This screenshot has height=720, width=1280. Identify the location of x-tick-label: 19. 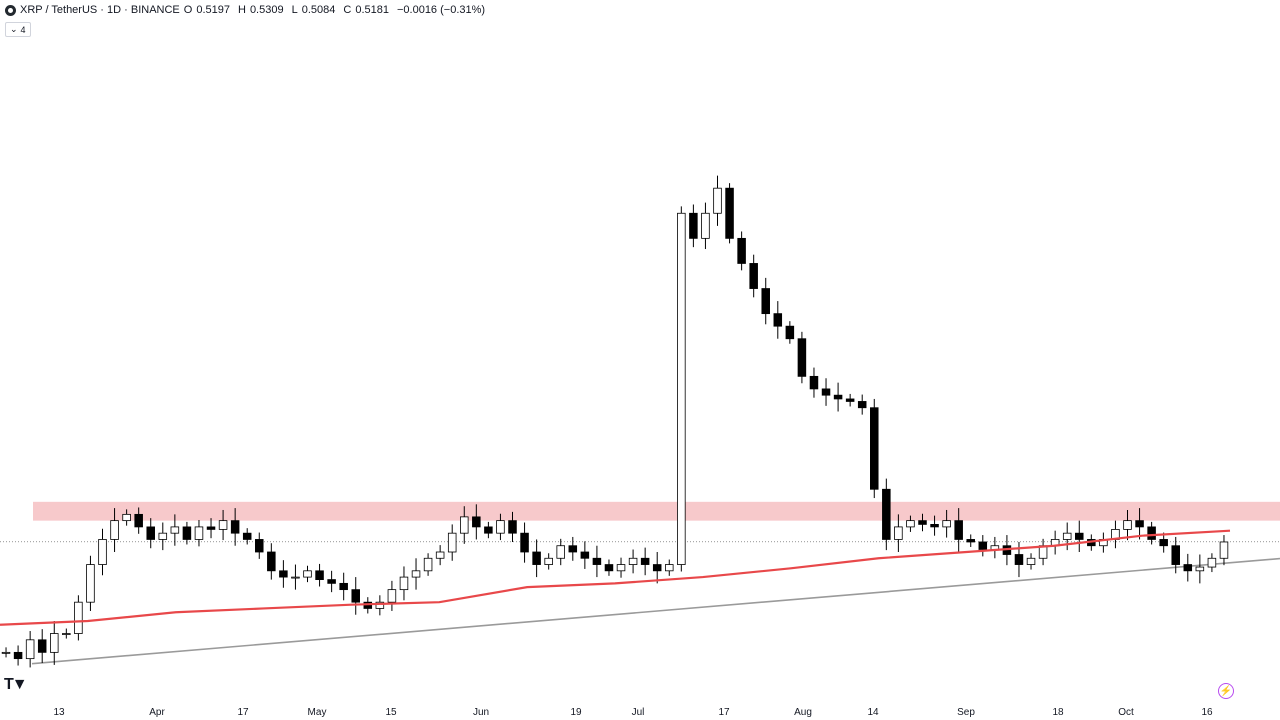
(576, 712).